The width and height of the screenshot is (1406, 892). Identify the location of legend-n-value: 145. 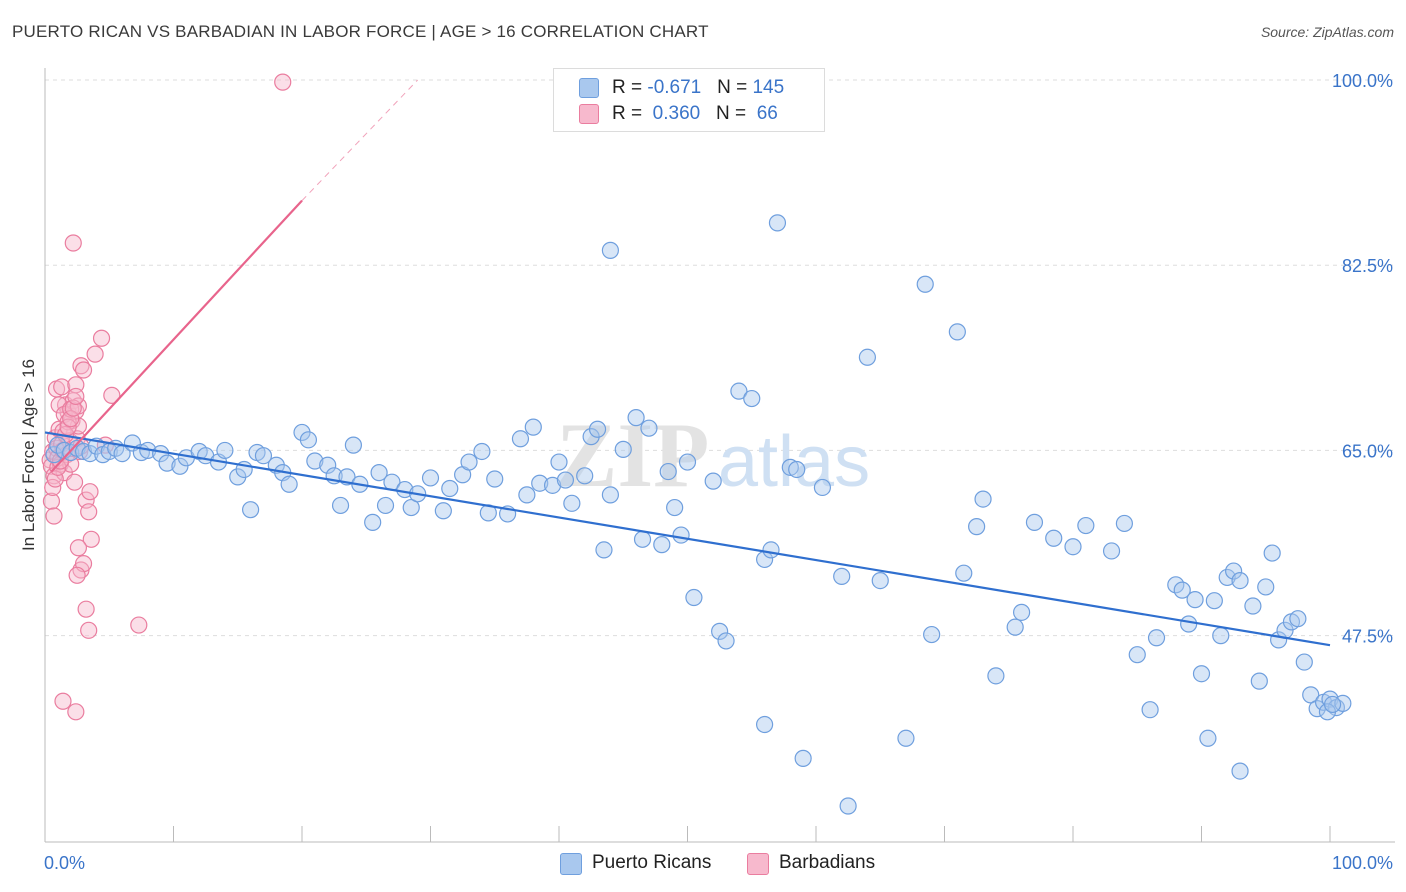
(768, 87).